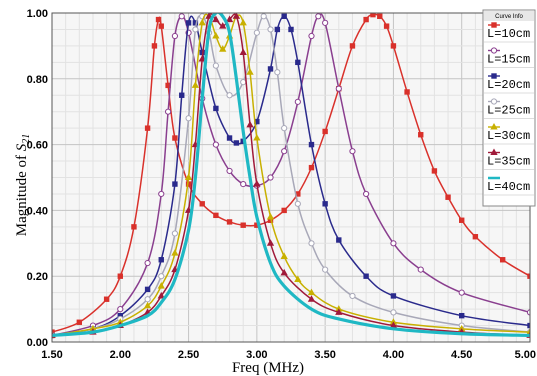 The width and height of the screenshot is (537, 376). I want to click on y-tick-label: 0.60, so click(37, 146).